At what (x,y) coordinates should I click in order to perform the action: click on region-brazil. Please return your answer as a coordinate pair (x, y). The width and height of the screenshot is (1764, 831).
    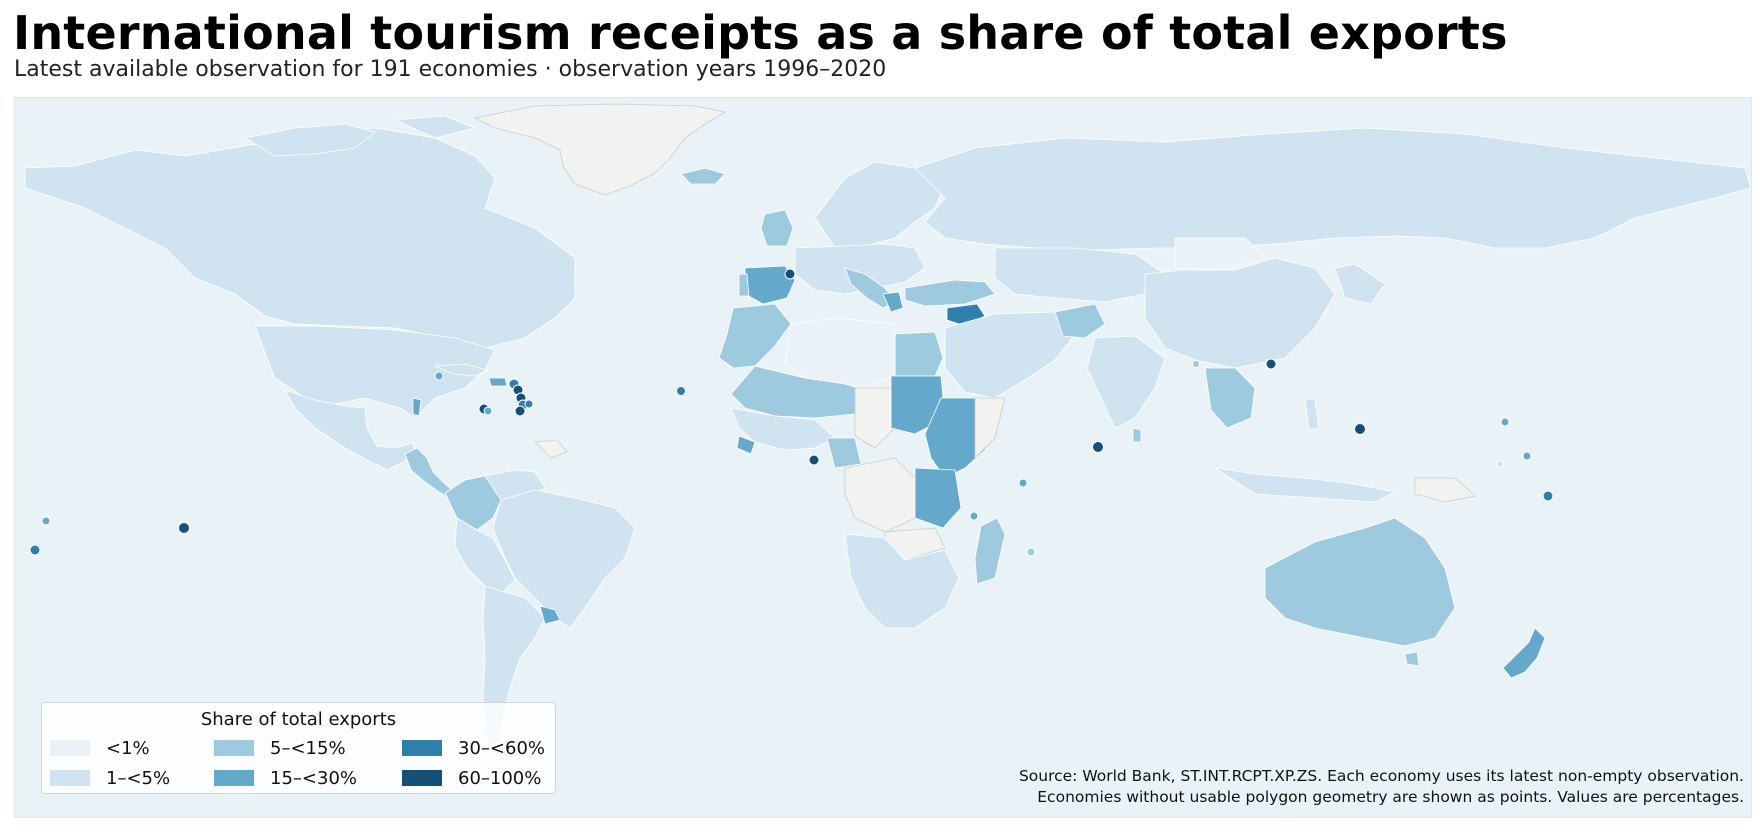
    Looking at the image, I should click on (564, 559).